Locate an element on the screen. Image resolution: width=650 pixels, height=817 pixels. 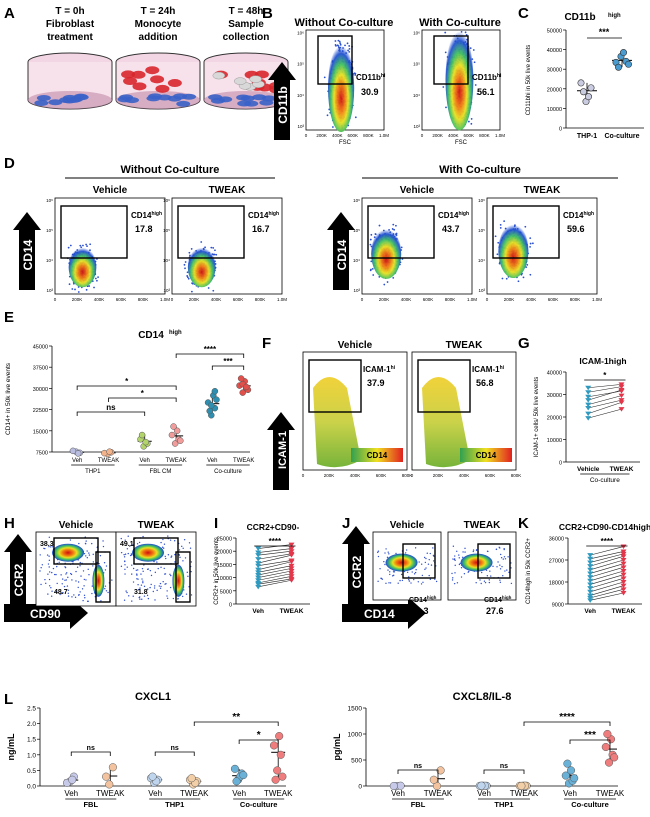
cd14-gate is located at coordinates (94, 232).